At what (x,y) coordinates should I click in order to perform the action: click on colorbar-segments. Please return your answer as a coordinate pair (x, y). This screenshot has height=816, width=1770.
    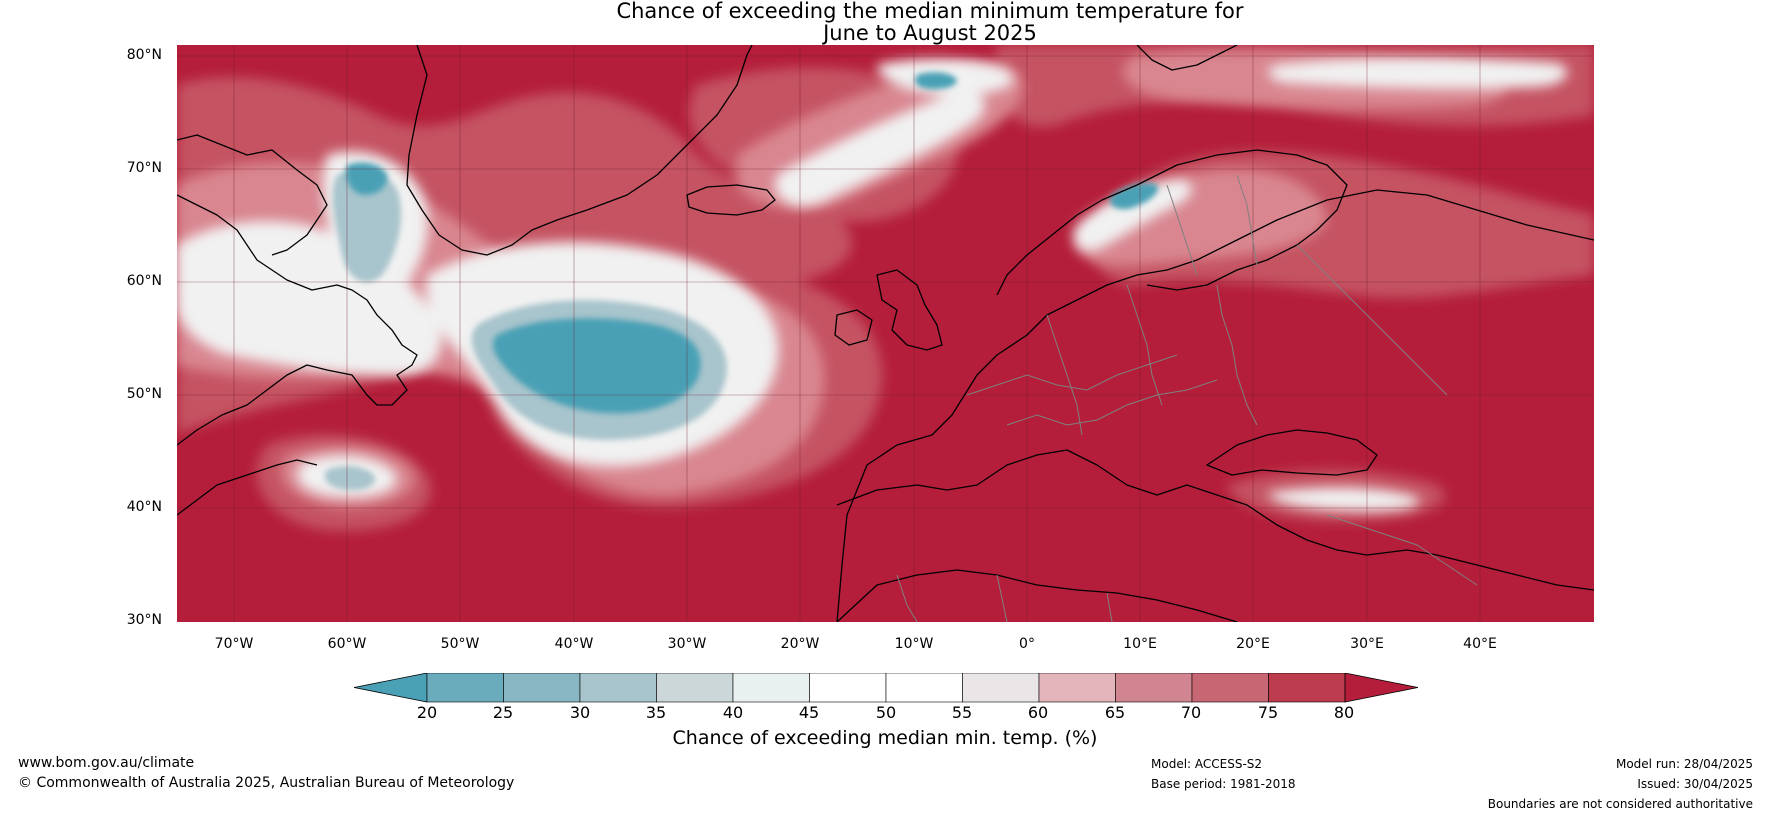
    Looking at the image, I should click on (886, 688).